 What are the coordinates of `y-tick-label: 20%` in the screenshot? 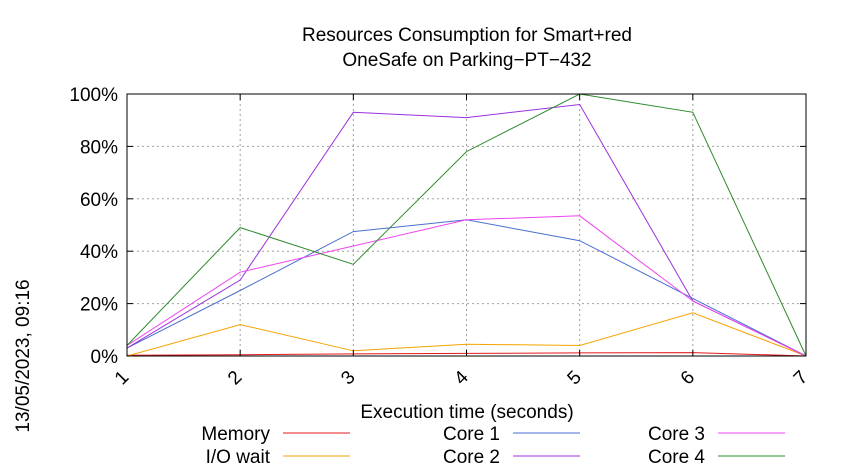 It's located at (99, 305).